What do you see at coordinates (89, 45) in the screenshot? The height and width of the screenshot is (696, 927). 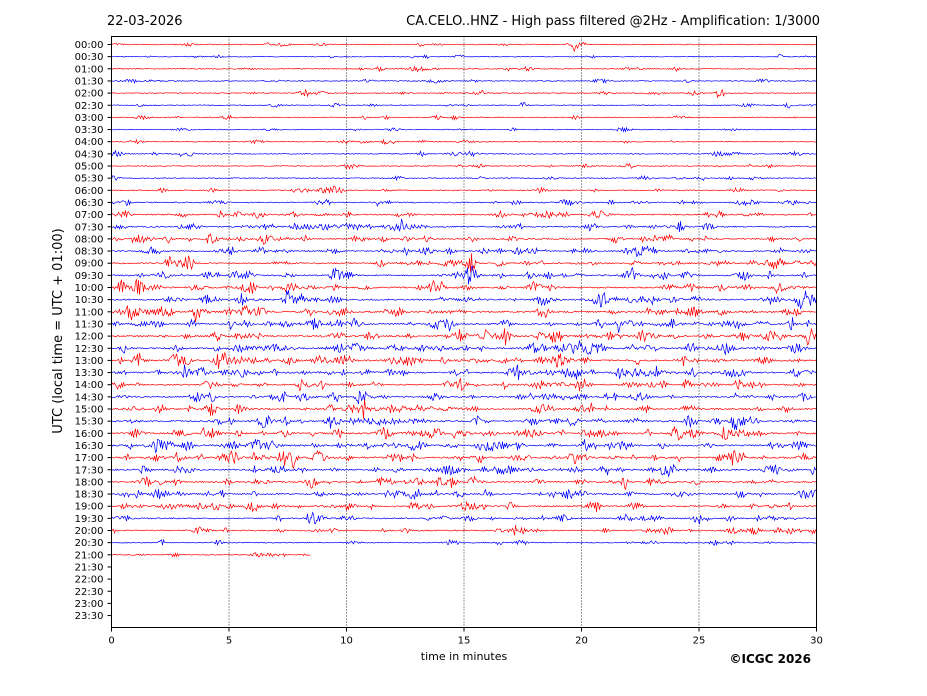 I see `y-tick-label: 00:00` at bounding box center [89, 45].